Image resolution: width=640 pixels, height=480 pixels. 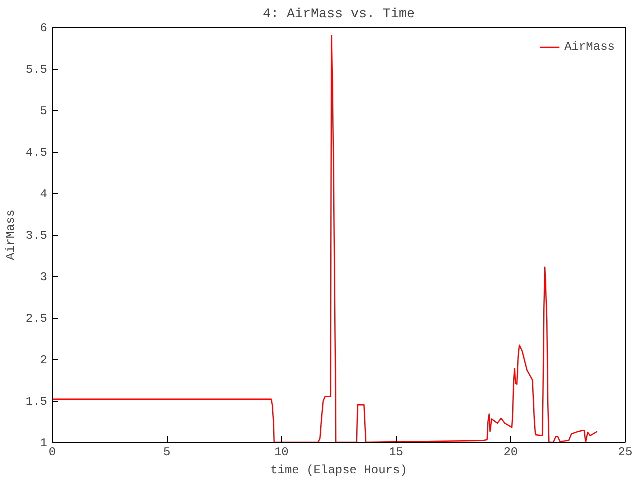 I want to click on y-tick-label: 3.5, so click(x=37, y=236).